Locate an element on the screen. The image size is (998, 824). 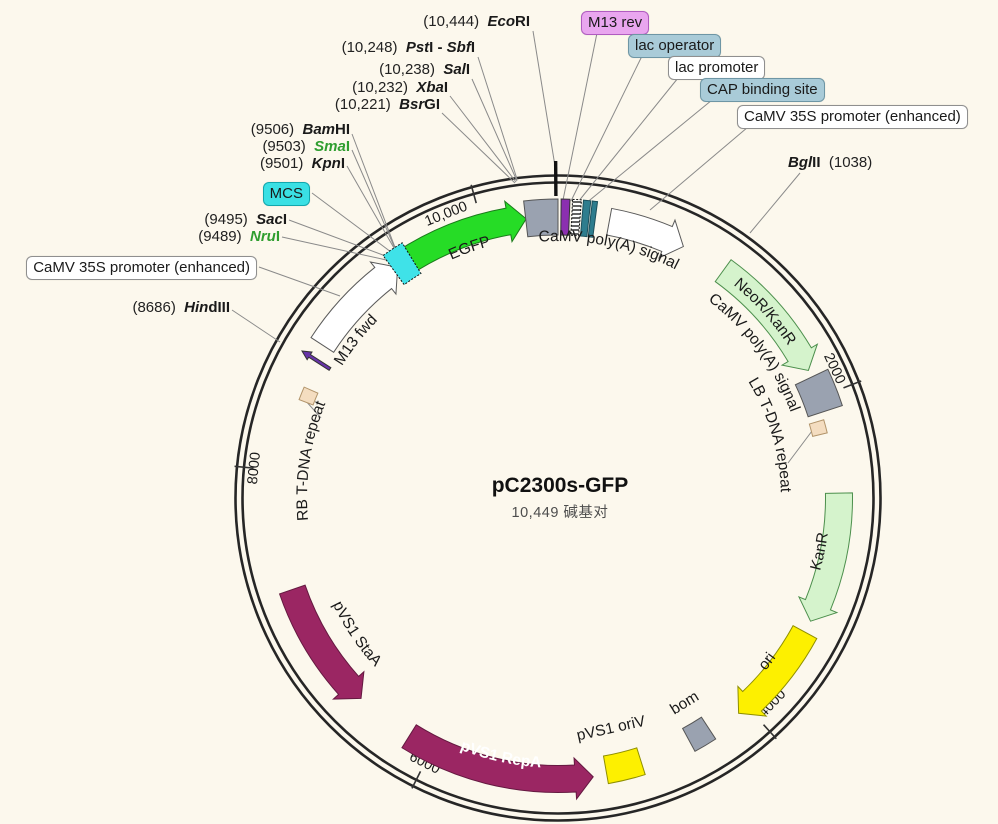
enzyme-label-ecori: (10,444) EcoRI is located at coordinates (476, 21).